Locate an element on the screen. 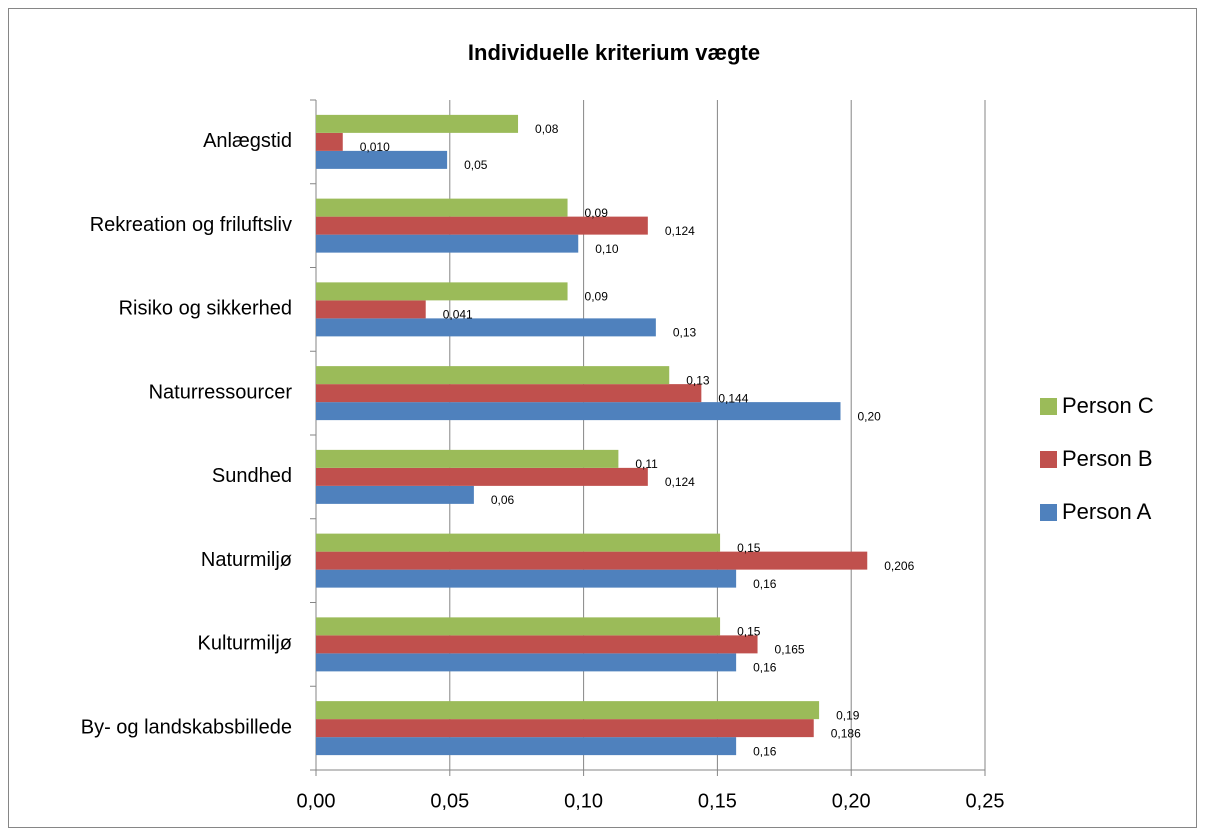  y-tick-label: Kulturmiljø is located at coordinates (245, 644).